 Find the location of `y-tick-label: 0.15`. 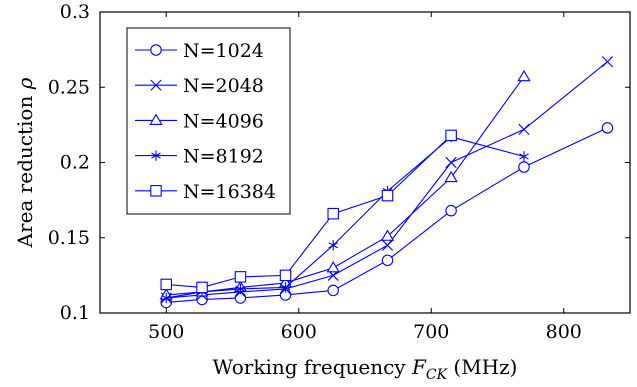

y-tick-label: 0.15 is located at coordinates (69, 238).